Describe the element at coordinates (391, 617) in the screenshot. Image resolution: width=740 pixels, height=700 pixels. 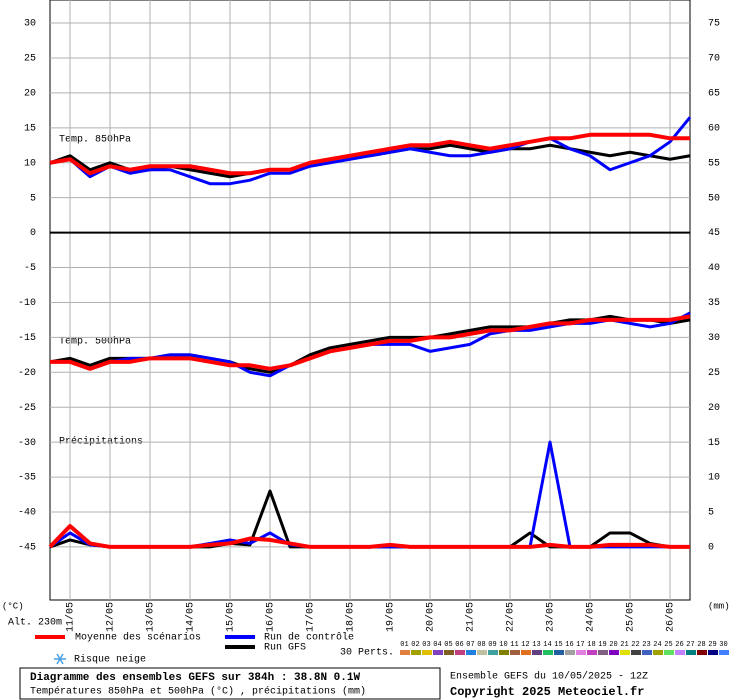
I see `x-tick-label: 19/05` at that location.